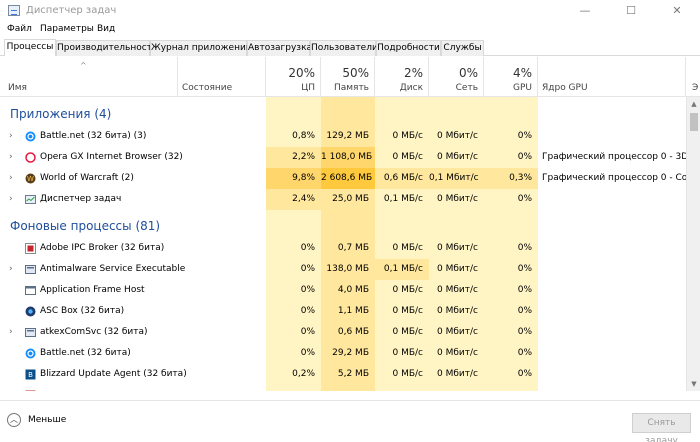  Describe the element at coordinates (353, 332) in the screenshot. I see `memory-value: 0,6 МБ` at that location.